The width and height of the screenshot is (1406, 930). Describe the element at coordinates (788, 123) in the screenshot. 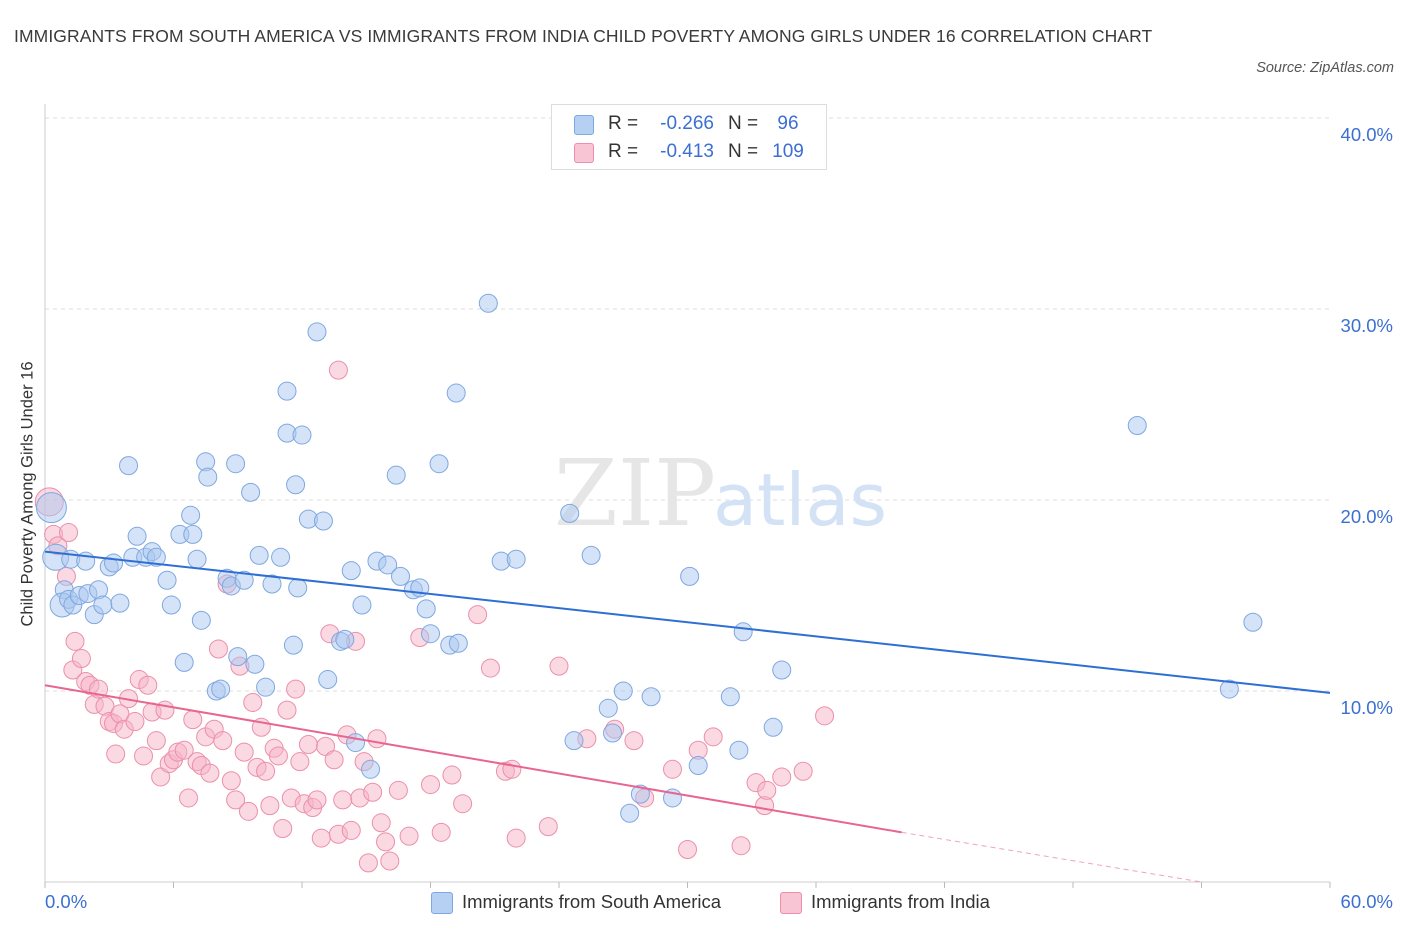

I see `legend-n-value: 96` at that location.